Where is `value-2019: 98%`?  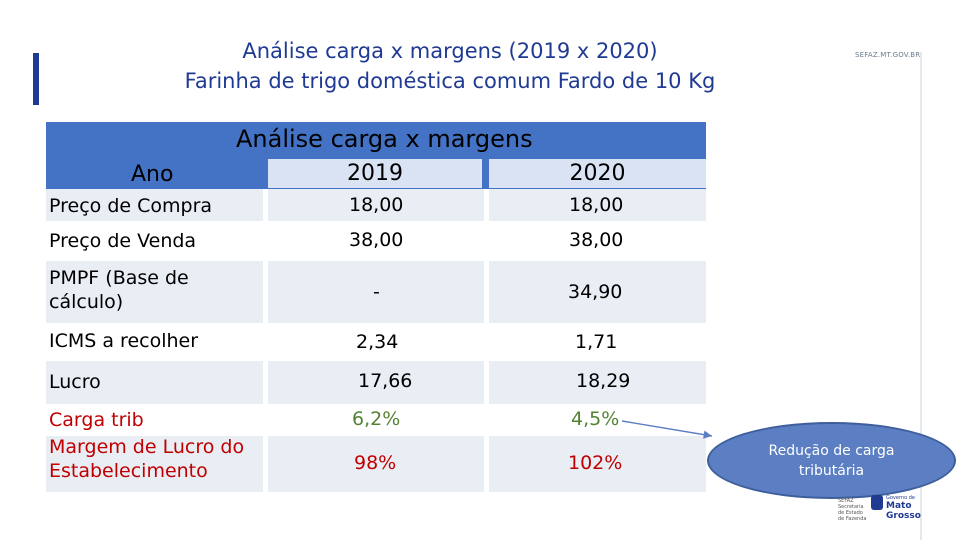 value-2019: 98% is located at coordinates (375, 463).